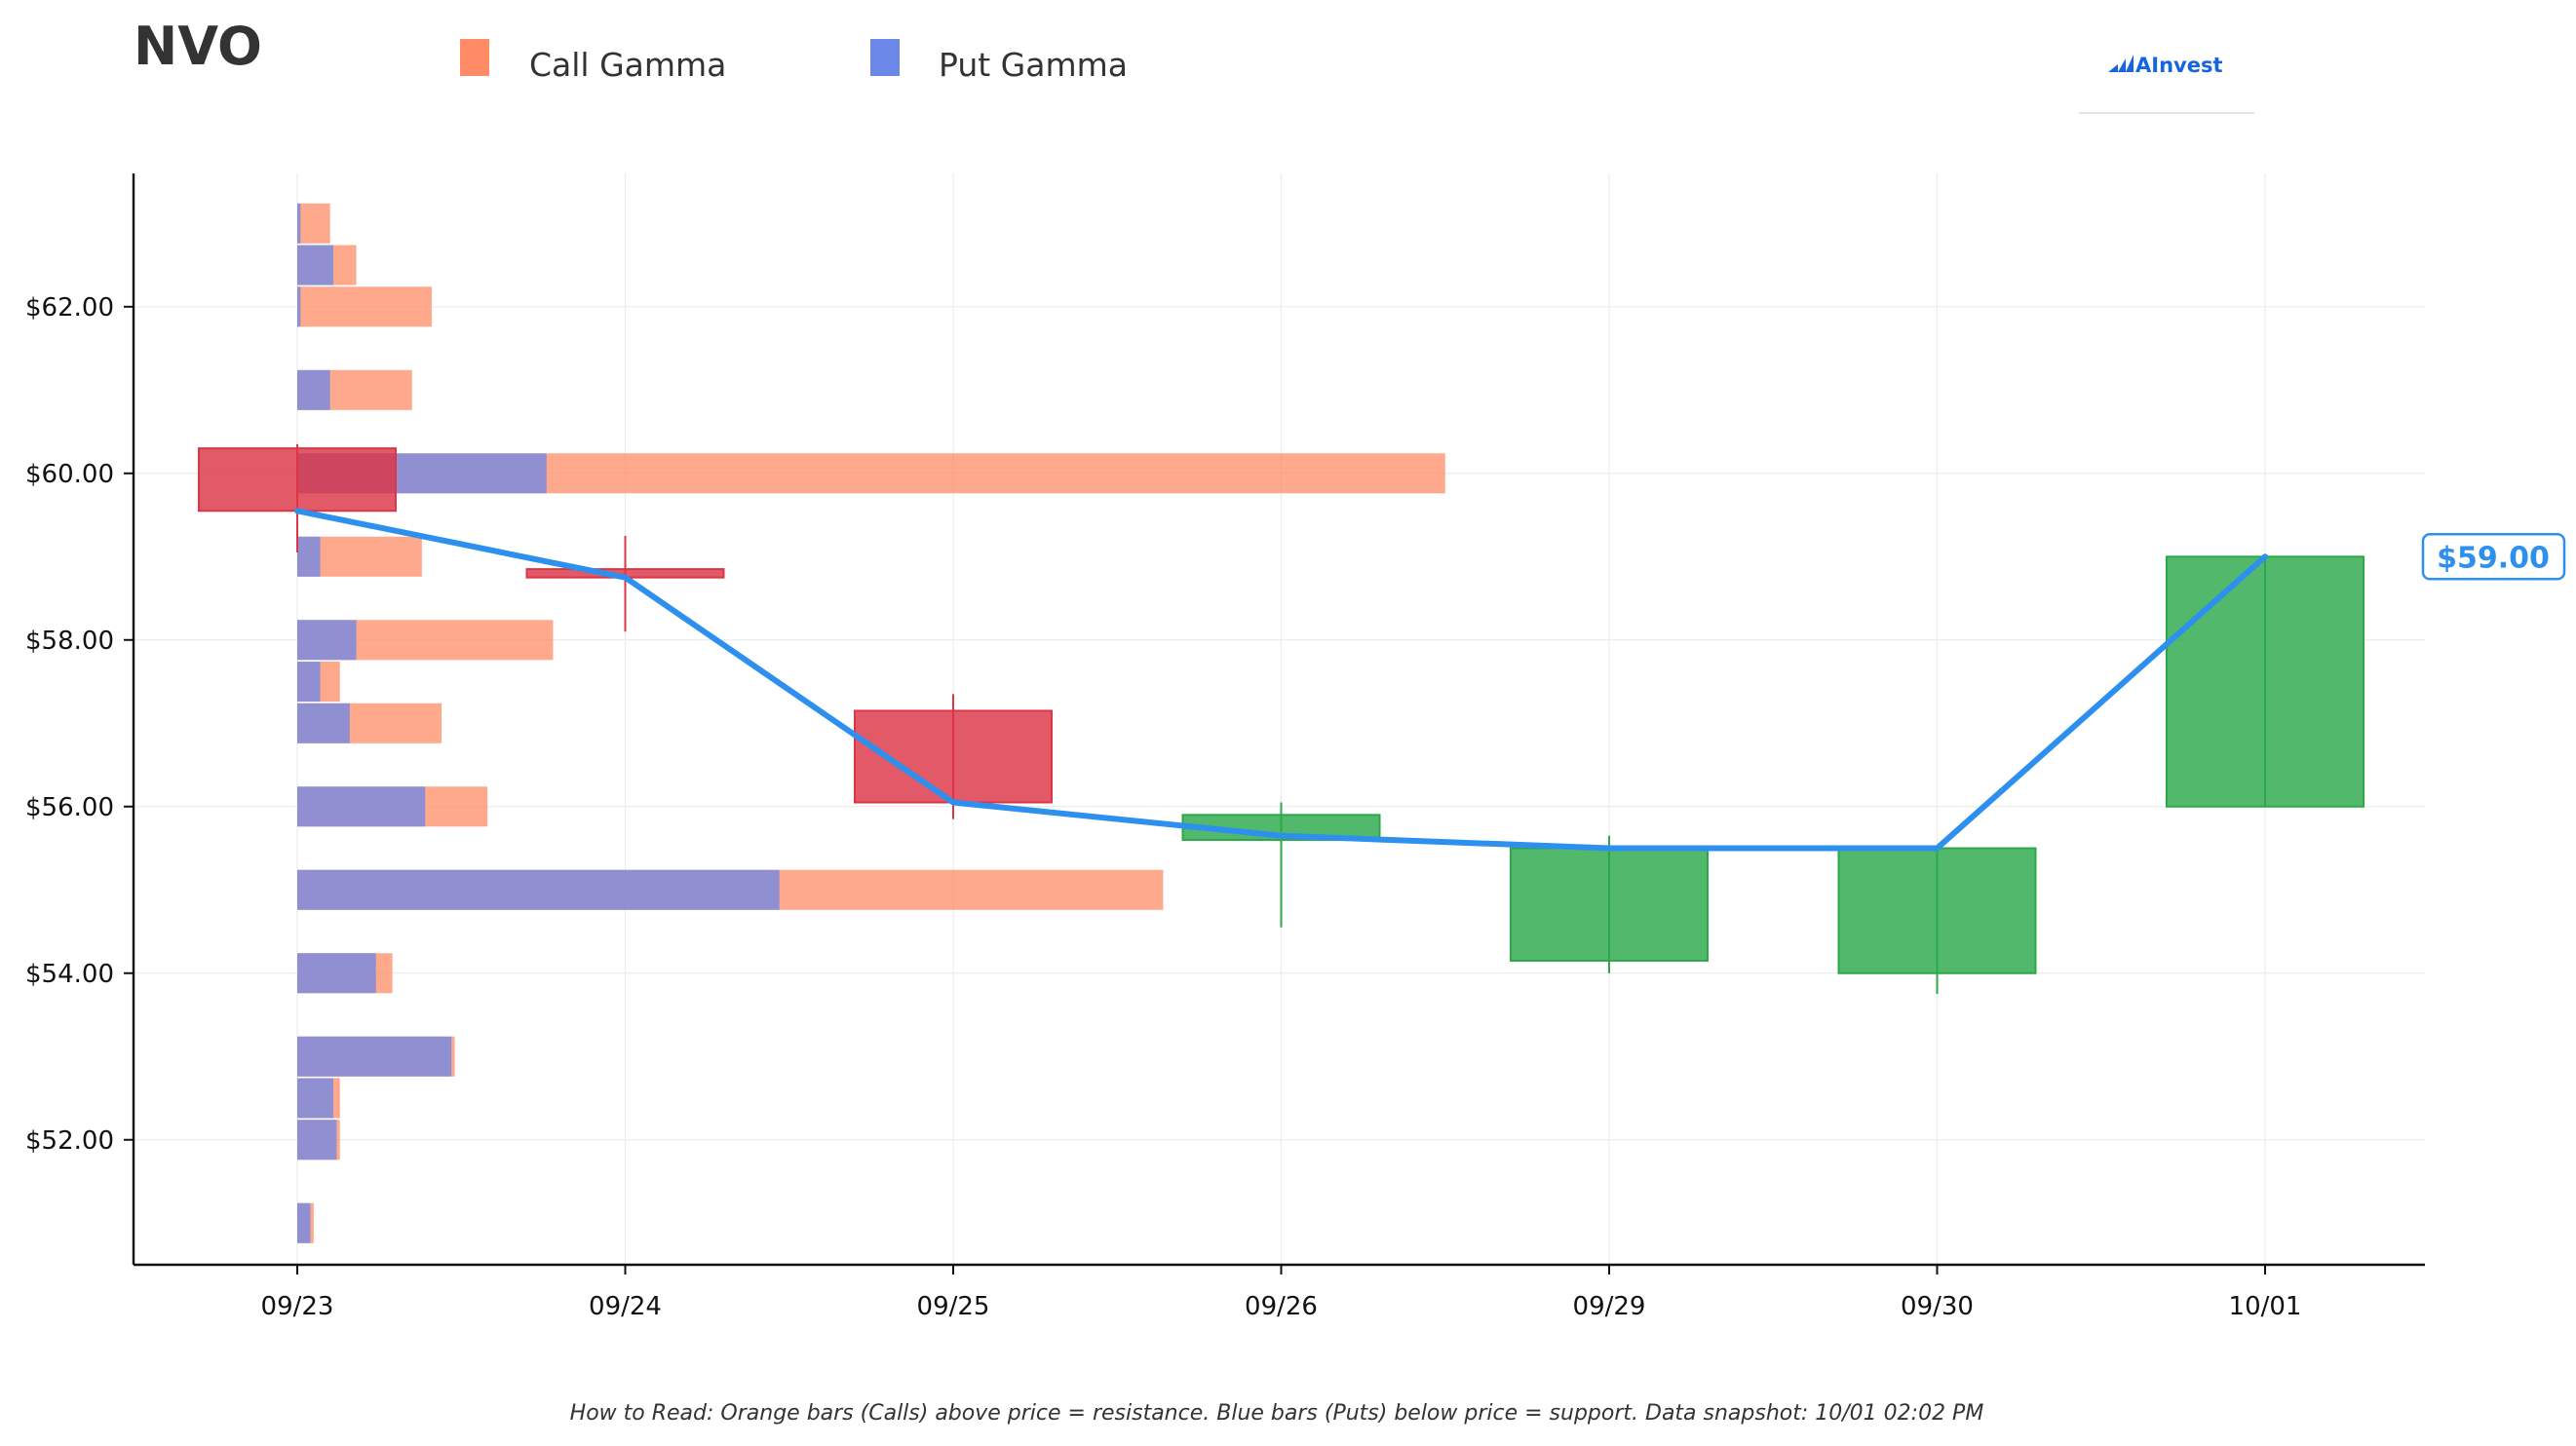  I want to click on legend-swatch-call, so click(474, 57).